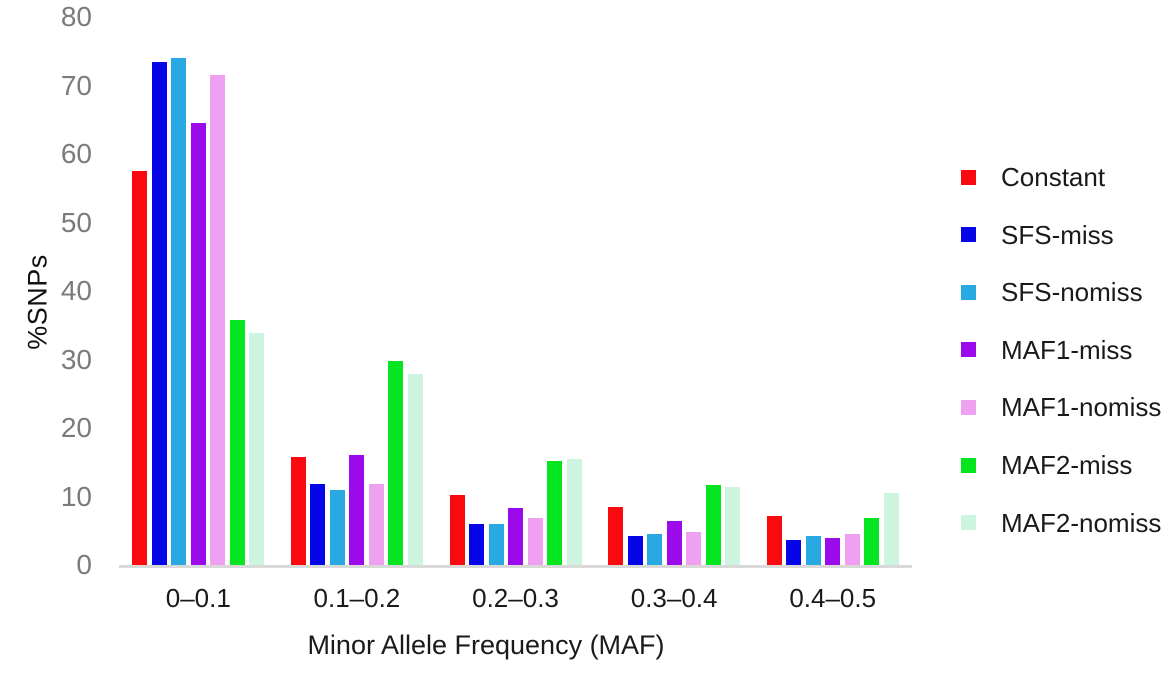 The image size is (1174, 675). I want to click on x-tick-label: 0.3–0.4, so click(674, 598).